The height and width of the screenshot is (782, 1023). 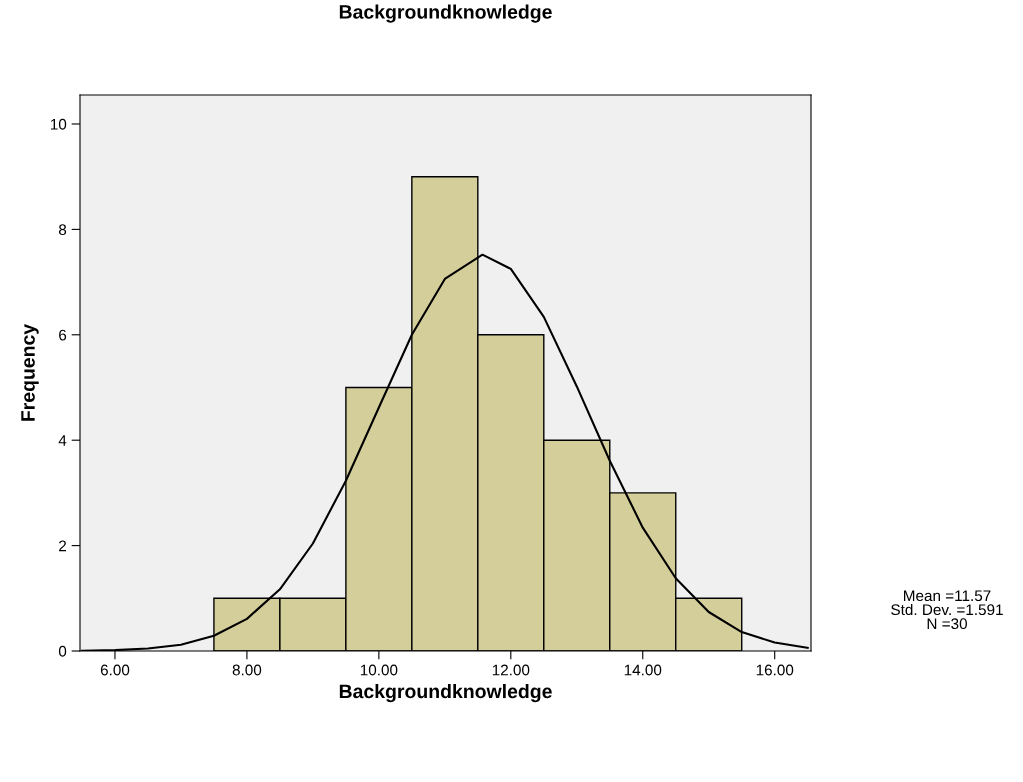 What do you see at coordinates (58, 124) in the screenshot?
I see `y-tick-label: 10` at bounding box center [58, 124].